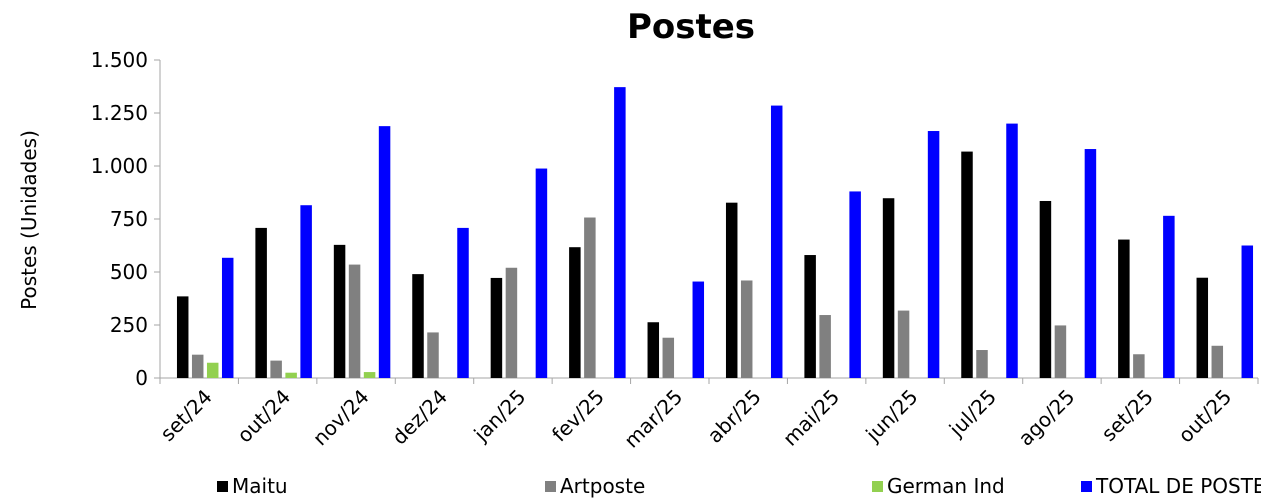 The image size is (1261, 502). I want to click on legend-label: TOTAL DE POSTES, so click(1178, 486).